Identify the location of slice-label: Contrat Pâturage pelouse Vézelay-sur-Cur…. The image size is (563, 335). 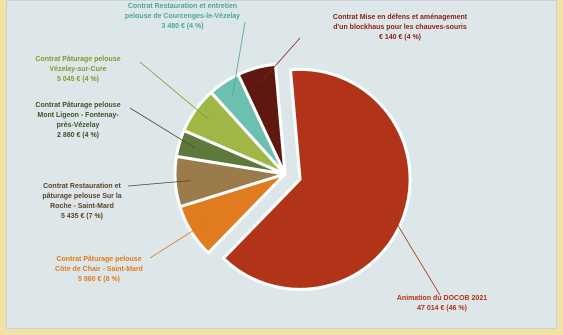
(78, 69).